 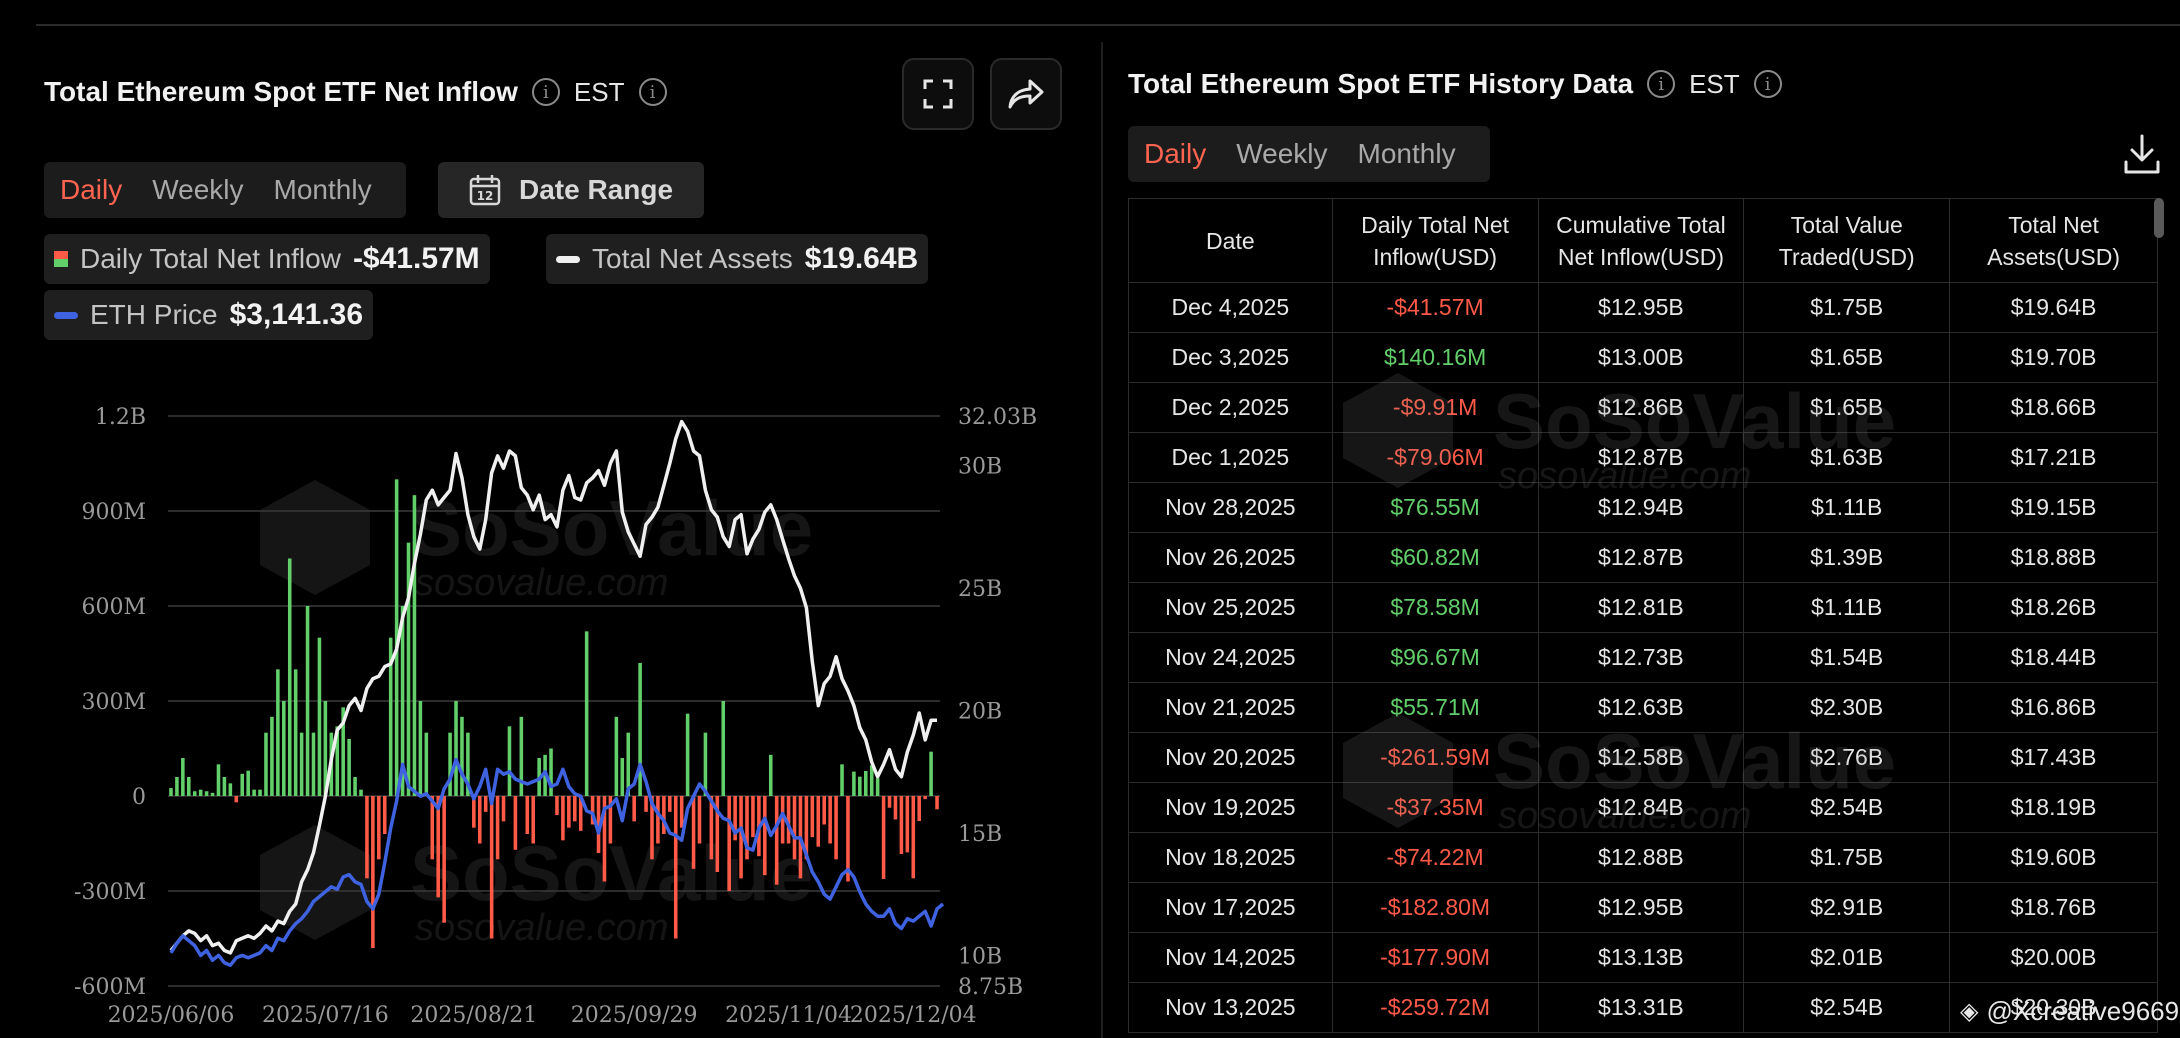 I want to click on table-row: Nov 14,2025 -$177.90M $13.13B $2.01B $20.00B, so click(x=1643, y=957).